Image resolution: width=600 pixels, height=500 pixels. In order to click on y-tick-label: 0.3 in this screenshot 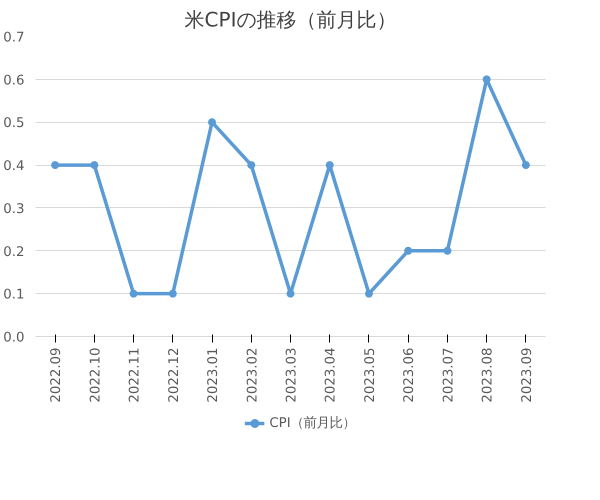, I will do `click(14, 209)`.